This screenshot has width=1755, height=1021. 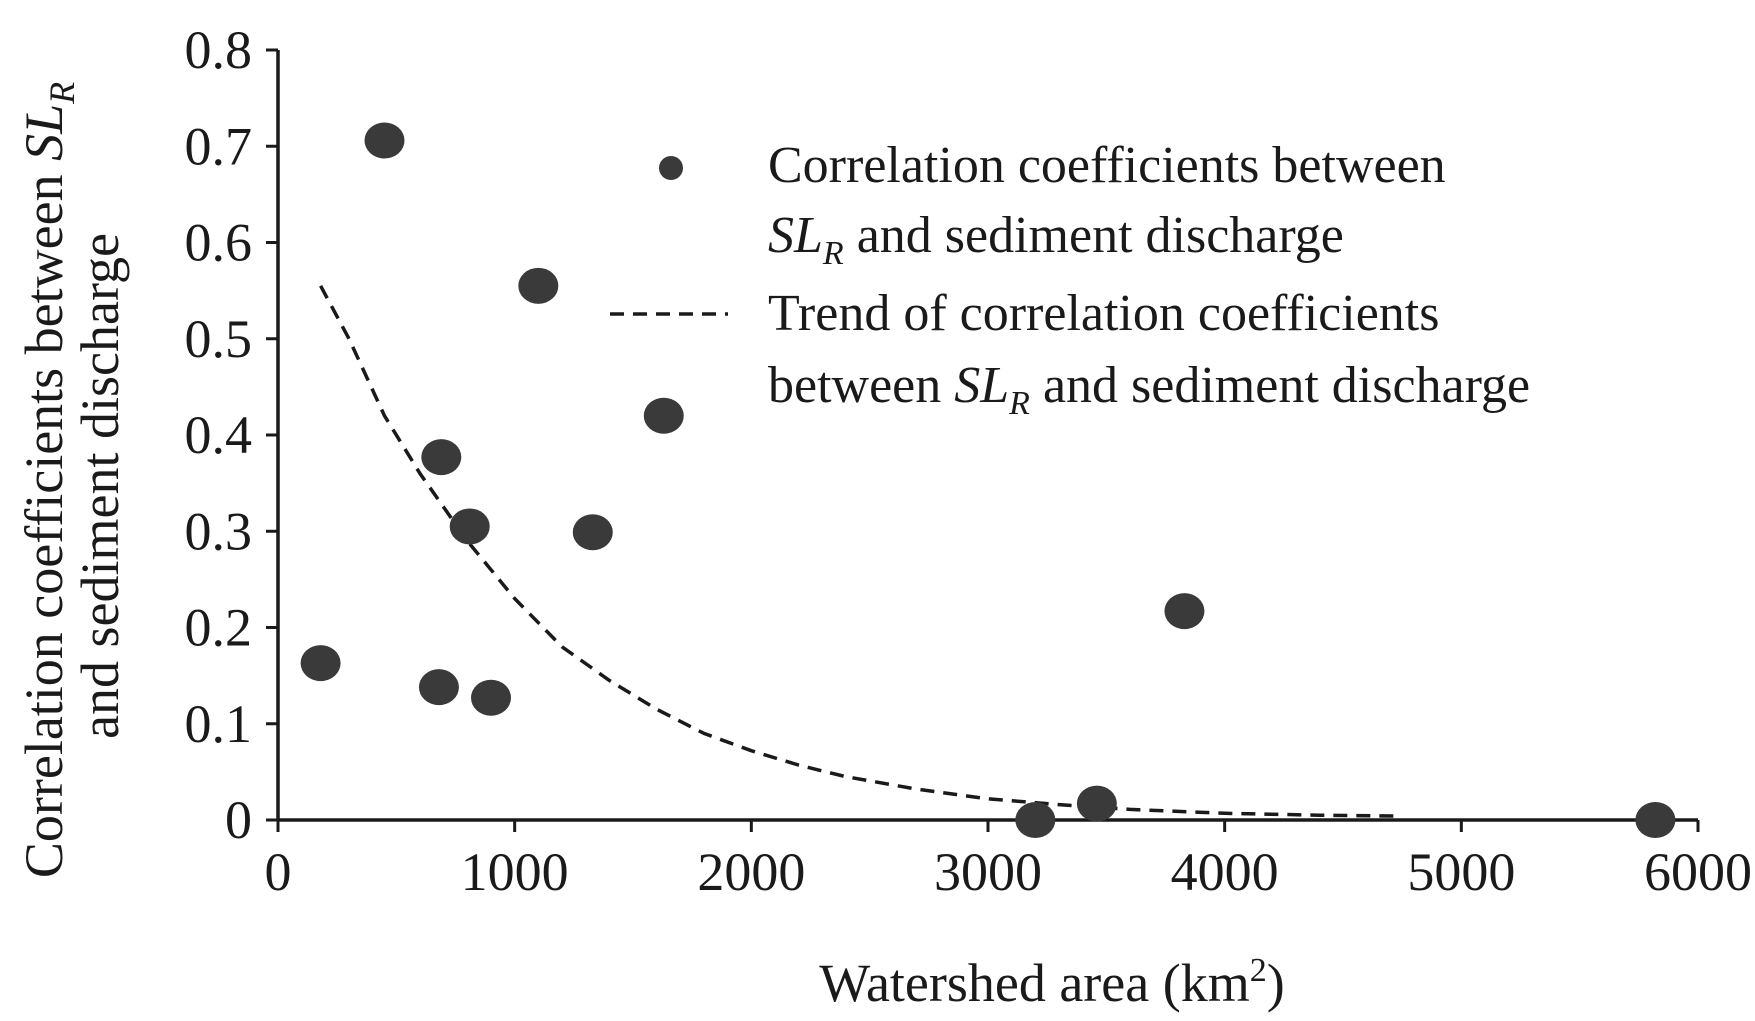 I want to click on legend-trend-rest: and sediment discharge, so click(x=1280, y=385).